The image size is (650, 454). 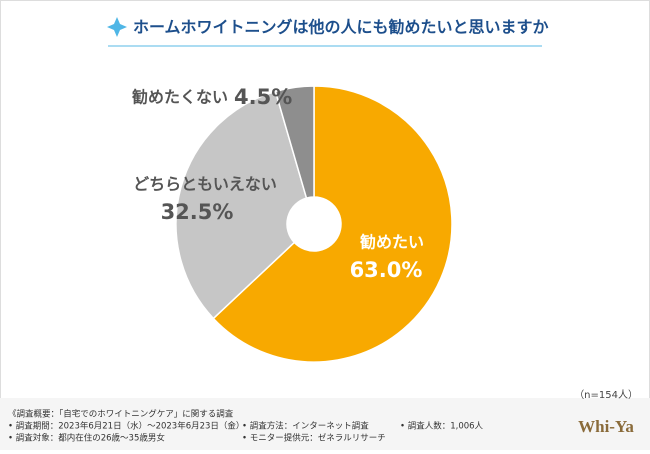 What do you see at coordinates (341, 27) in the screenshot?
I see `chart-title: ホームホワイトニングは他の人にも勧めたいと思いますか` at bounding box center [341, 27].